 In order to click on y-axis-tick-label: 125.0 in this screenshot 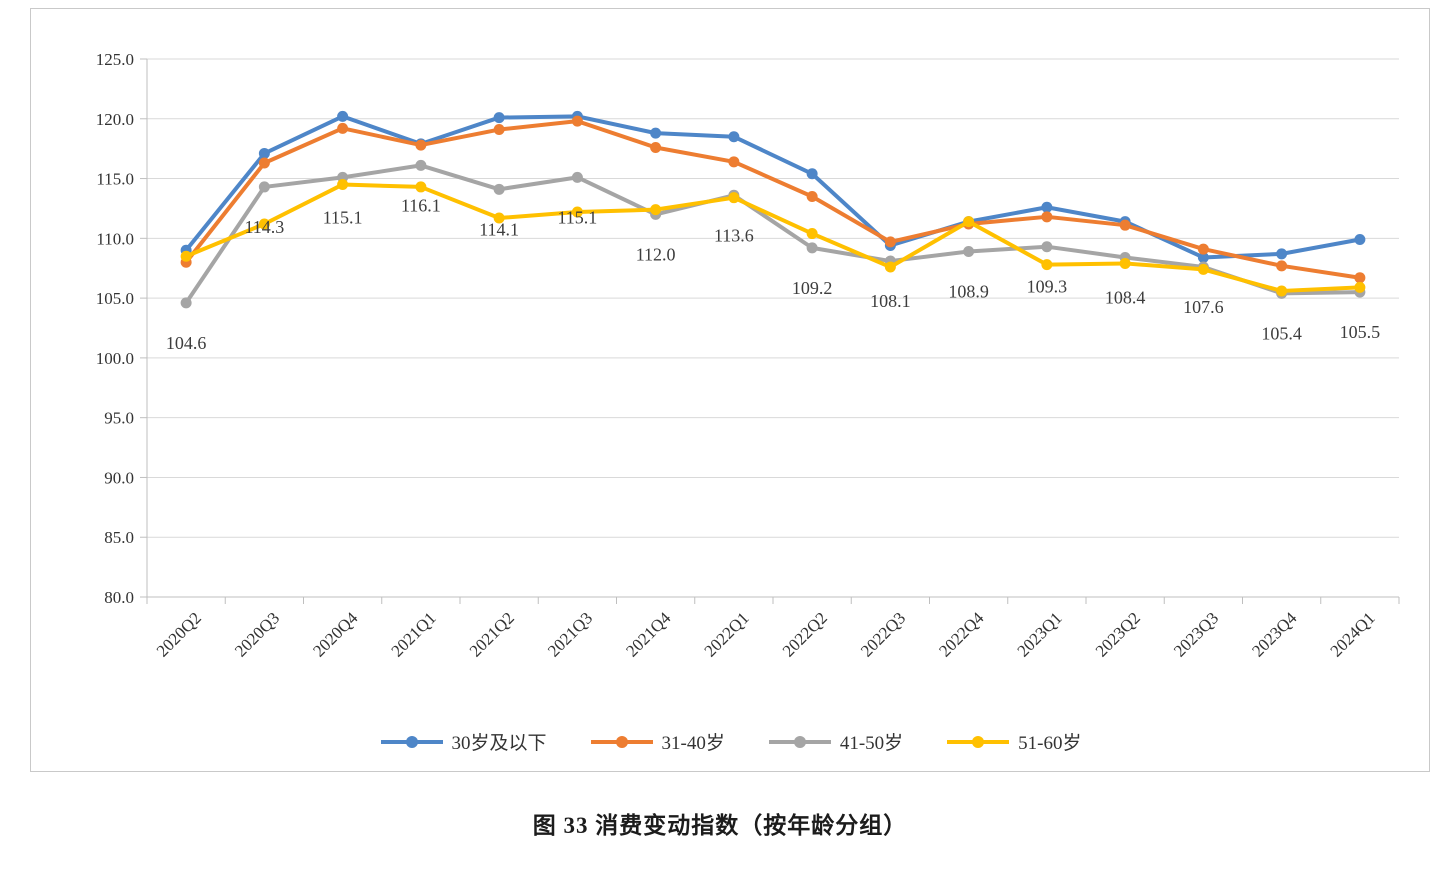, I will do `click(115, 59)`.